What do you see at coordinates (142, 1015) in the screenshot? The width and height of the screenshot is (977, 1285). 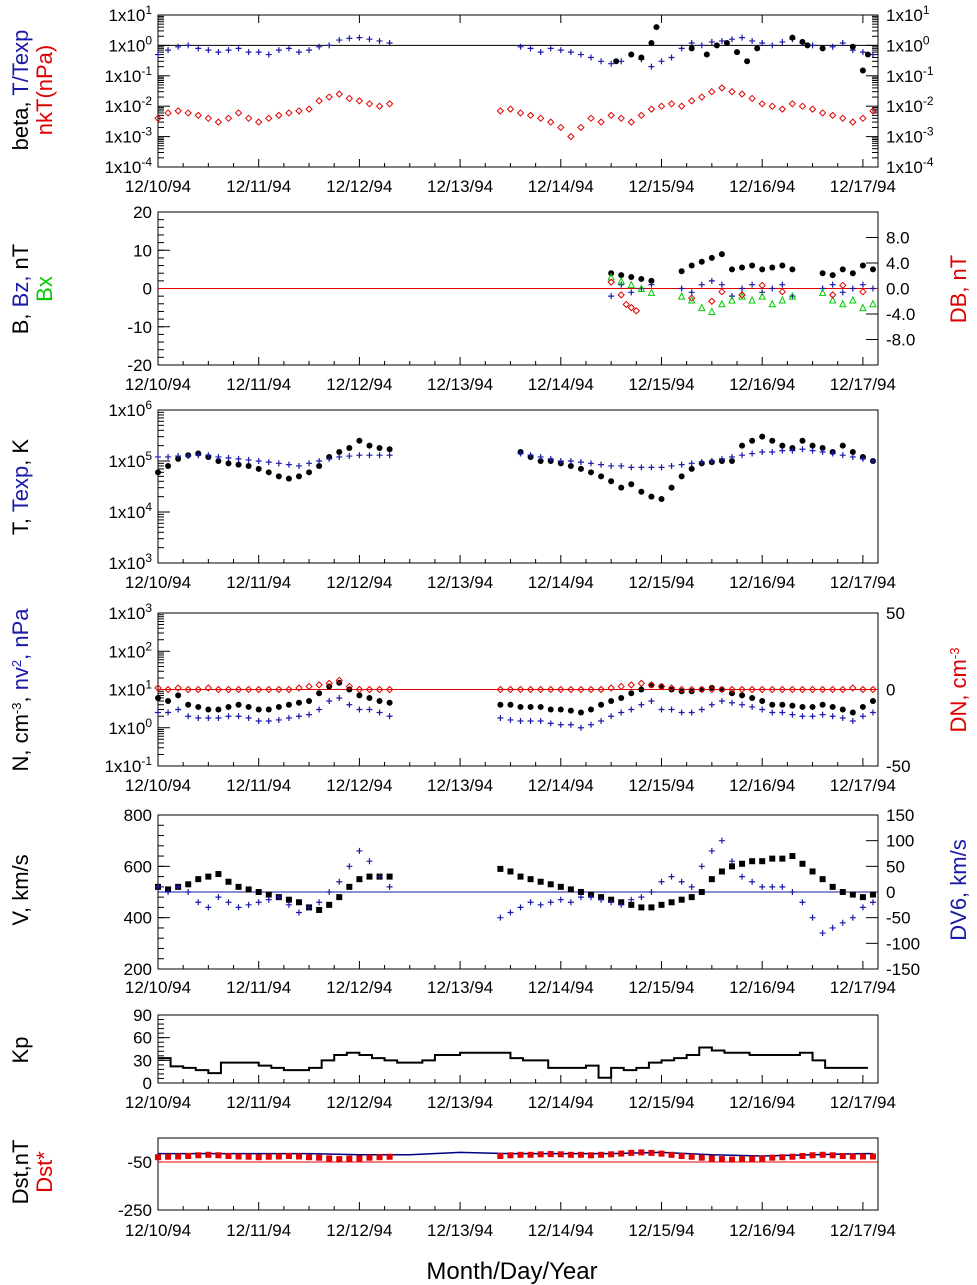 I see `y-tick-label: 90` at bounding box center [142, 1015].